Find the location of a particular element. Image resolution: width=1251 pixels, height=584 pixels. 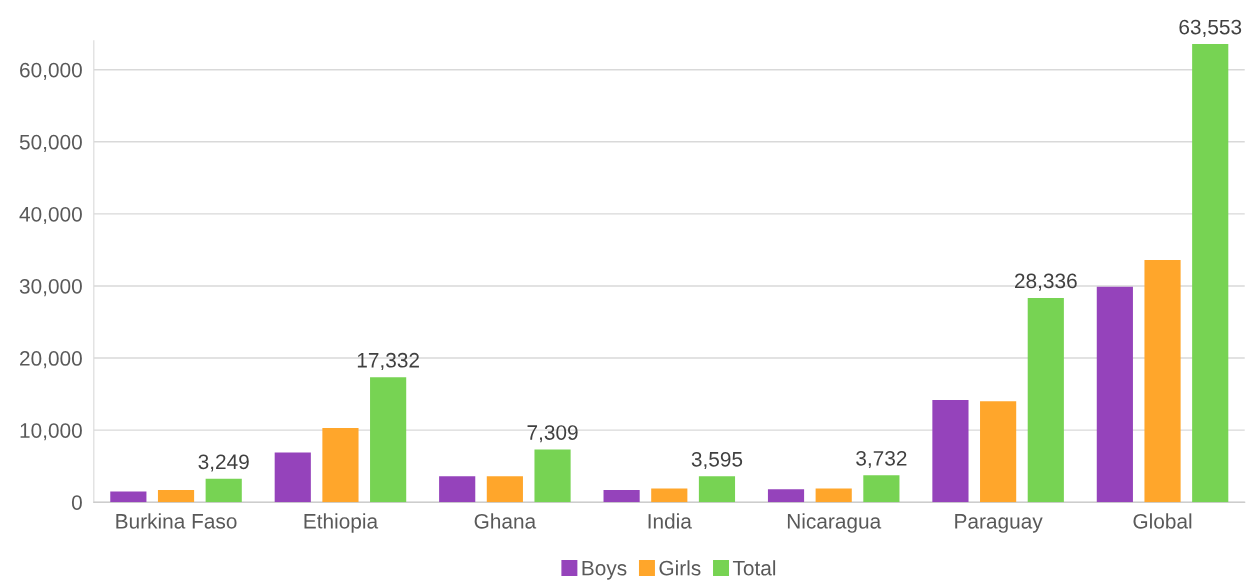

x-tick-label: India is located at coordinates (670, 521).